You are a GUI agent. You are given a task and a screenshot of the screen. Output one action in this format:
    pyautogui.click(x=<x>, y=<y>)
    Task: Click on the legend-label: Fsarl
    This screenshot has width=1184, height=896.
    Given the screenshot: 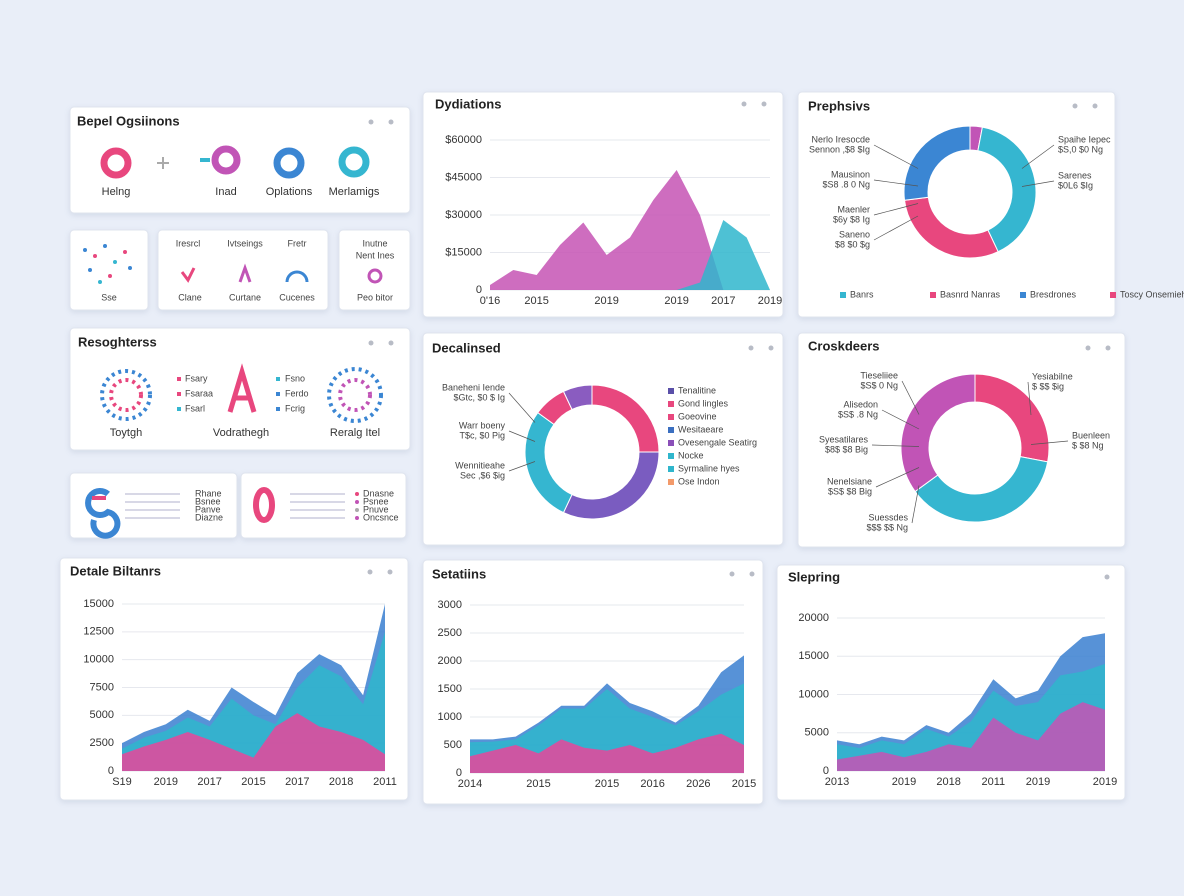 What is the action you would take?
    pyautogui.click(x=195, y=408)
    